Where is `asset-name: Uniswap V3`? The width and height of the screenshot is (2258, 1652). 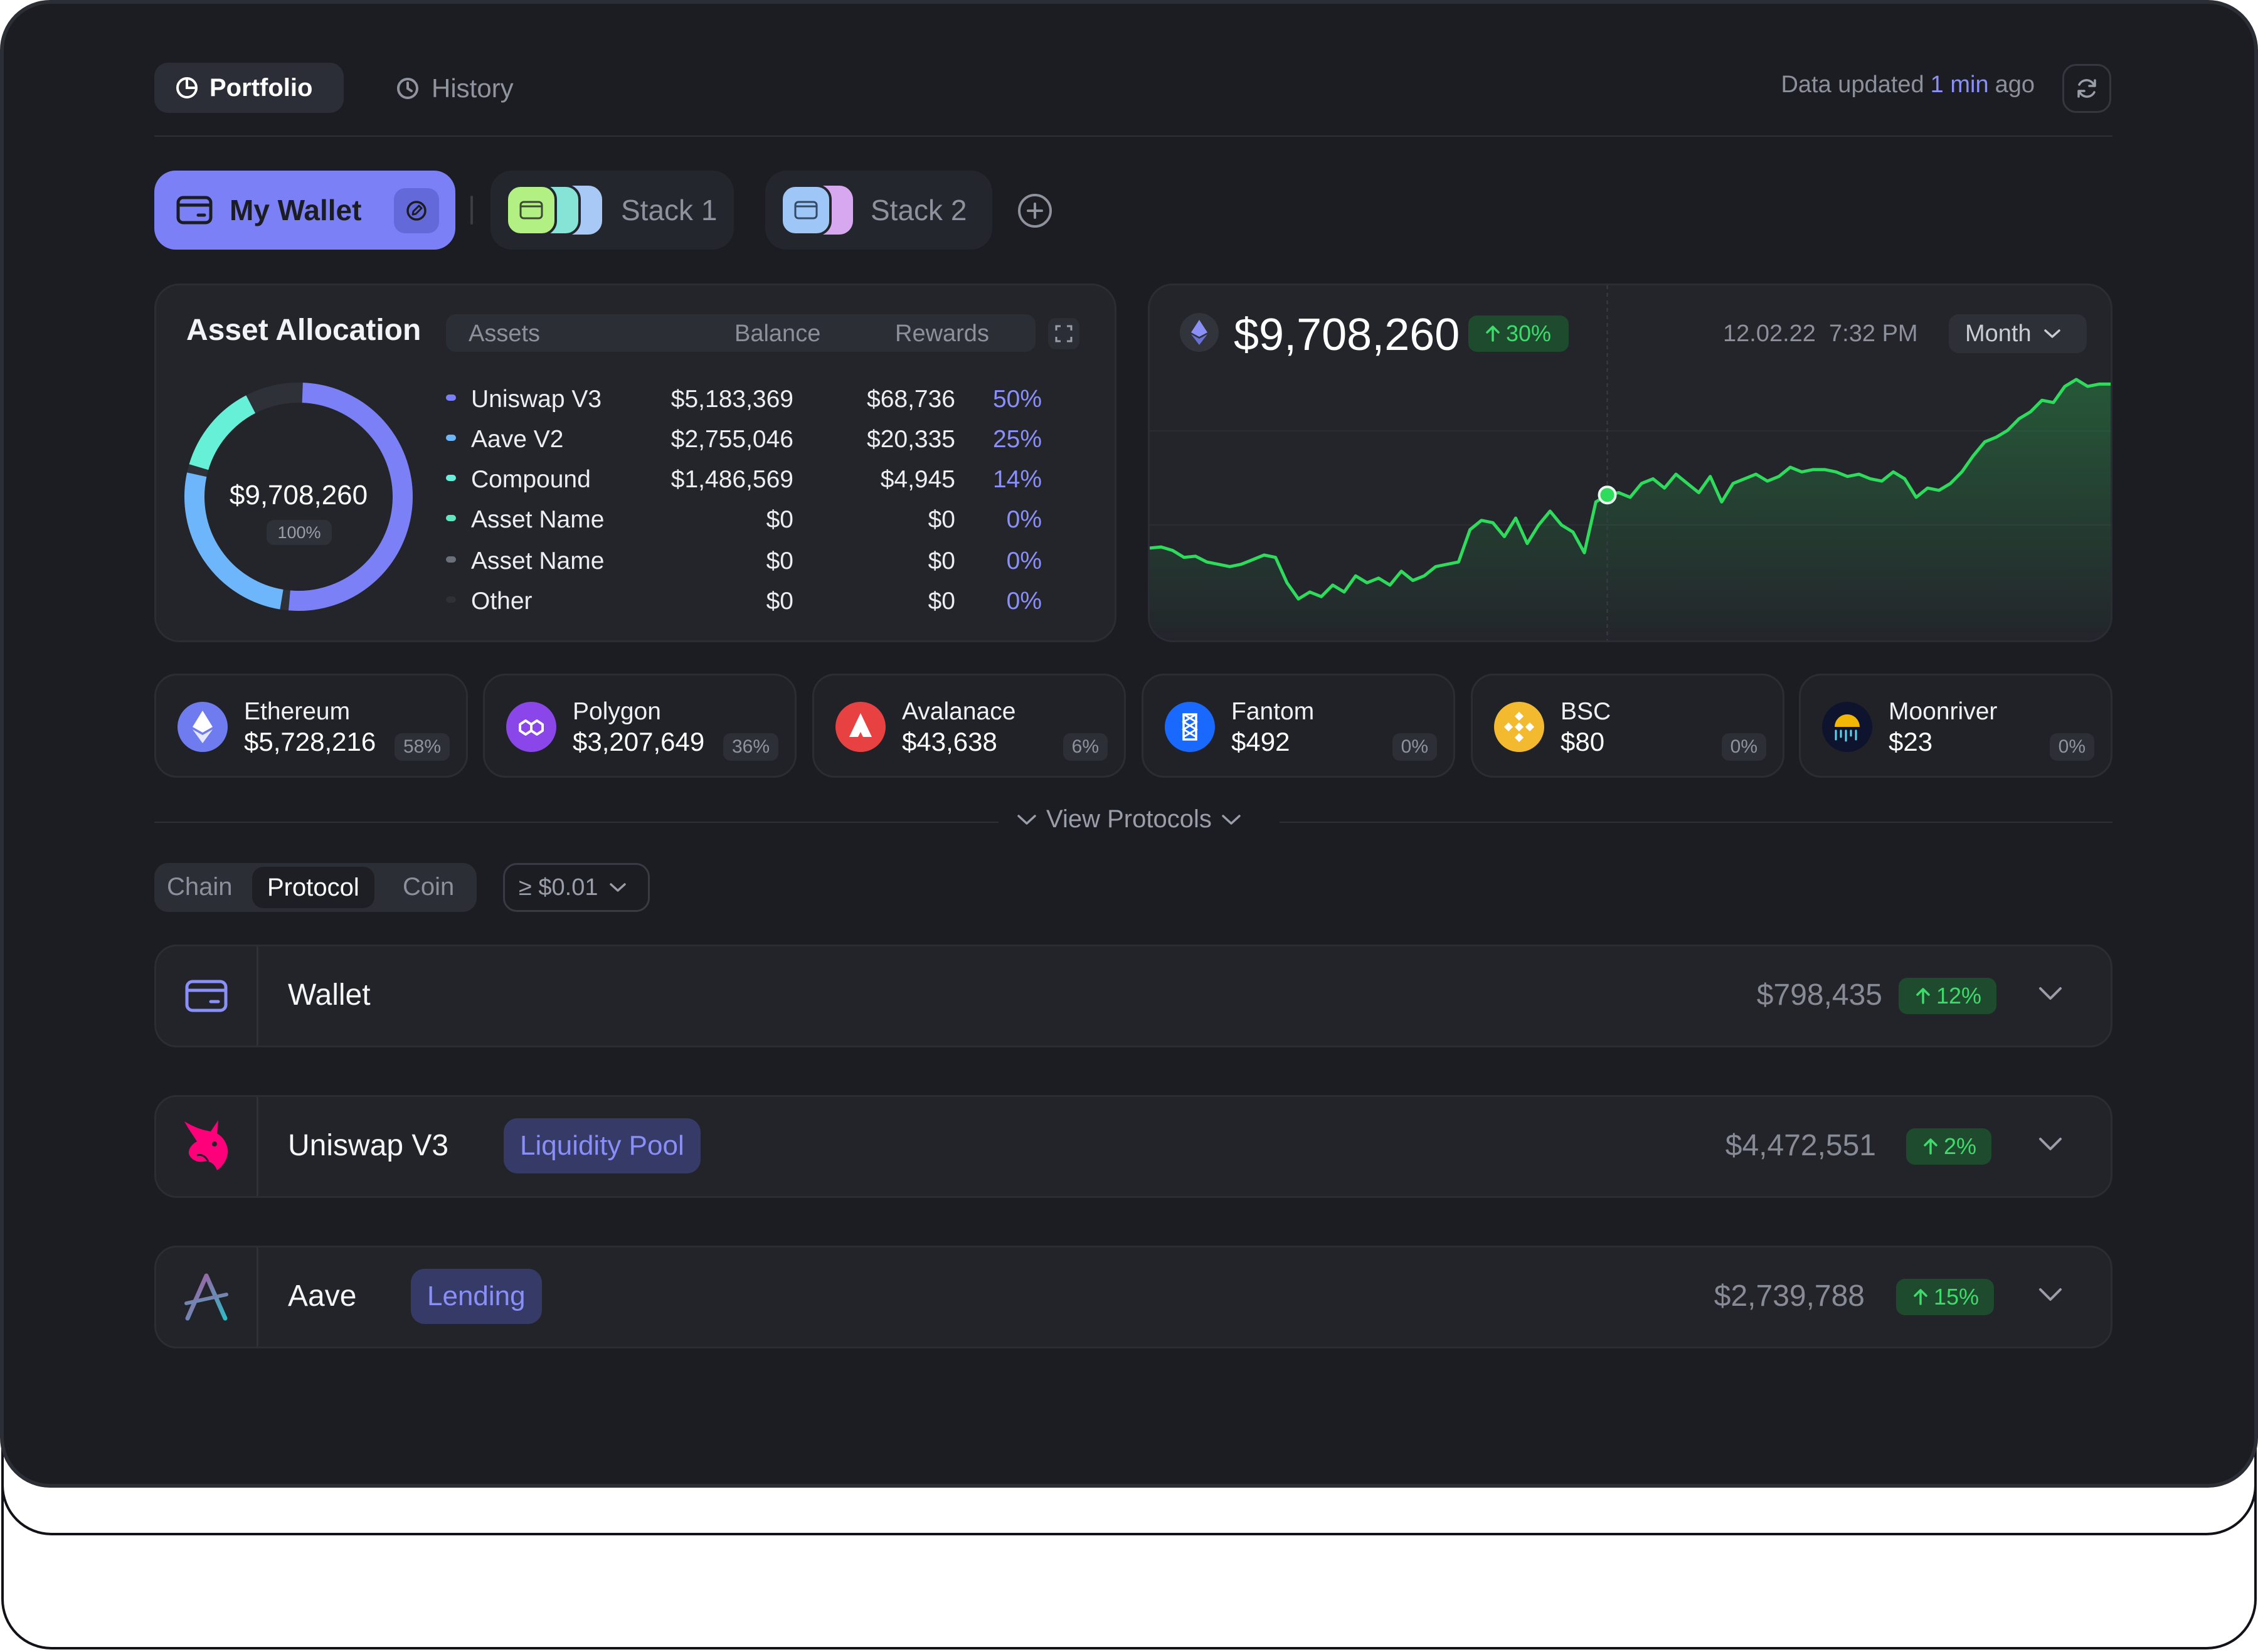
asset-name: Uniswap V3 is located at coordinates (536, 400).